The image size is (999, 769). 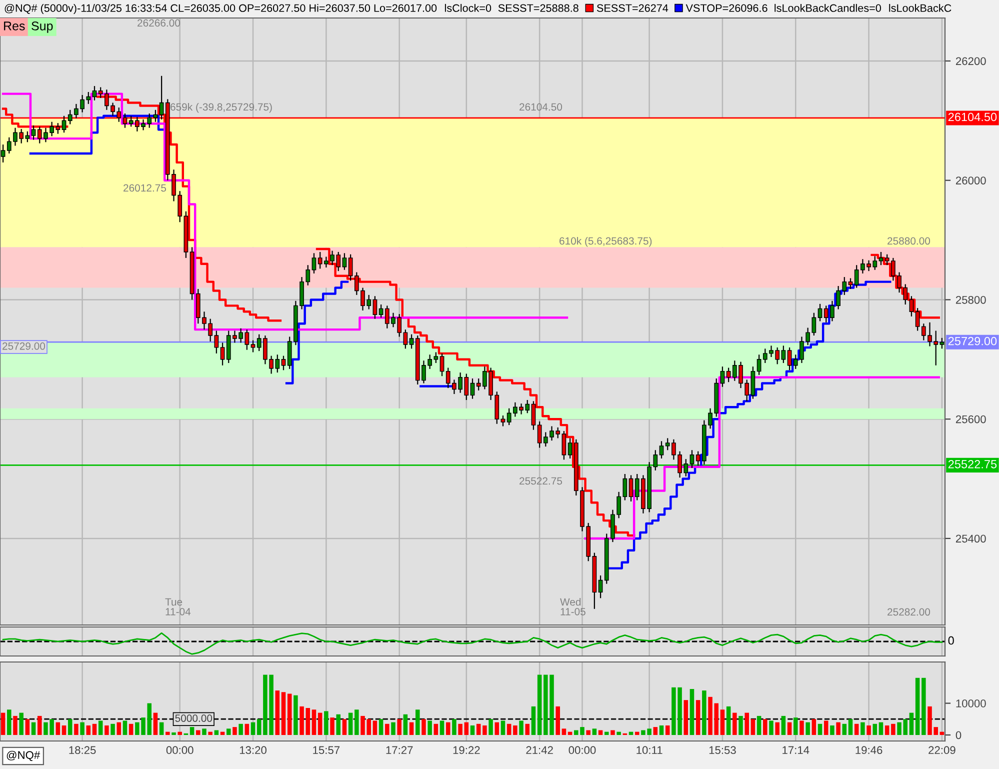 What do you see at coordinates (14, 26) in the screenshot?
I see `annotation: Res` at bounding box center [14, 26].